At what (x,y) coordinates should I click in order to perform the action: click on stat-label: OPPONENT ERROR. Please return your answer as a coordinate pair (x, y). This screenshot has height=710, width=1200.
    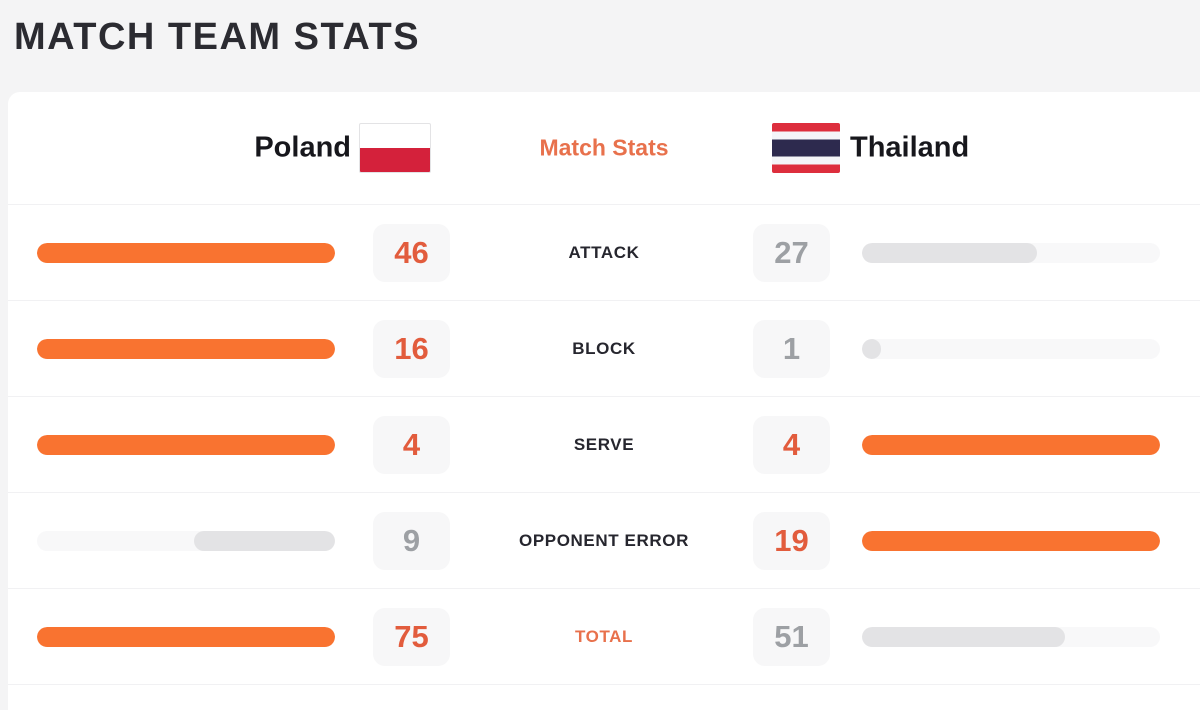
    Looking at the image, I should click on (604, 540).